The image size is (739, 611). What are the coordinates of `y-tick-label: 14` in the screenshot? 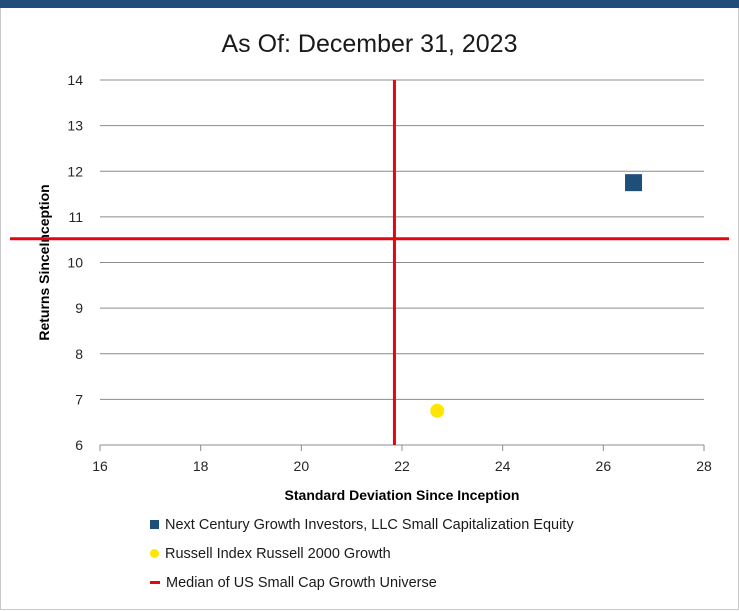 It's located at (75, 80).